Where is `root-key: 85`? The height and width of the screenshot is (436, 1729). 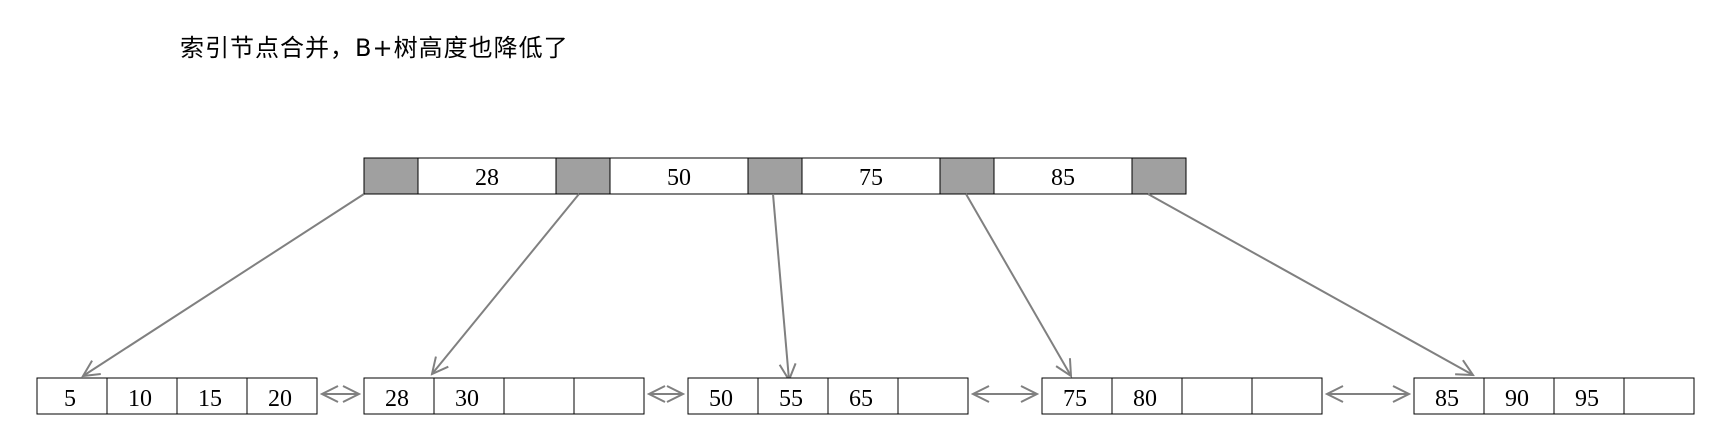
root-key: 85 is located at coordinates (1063, 178).